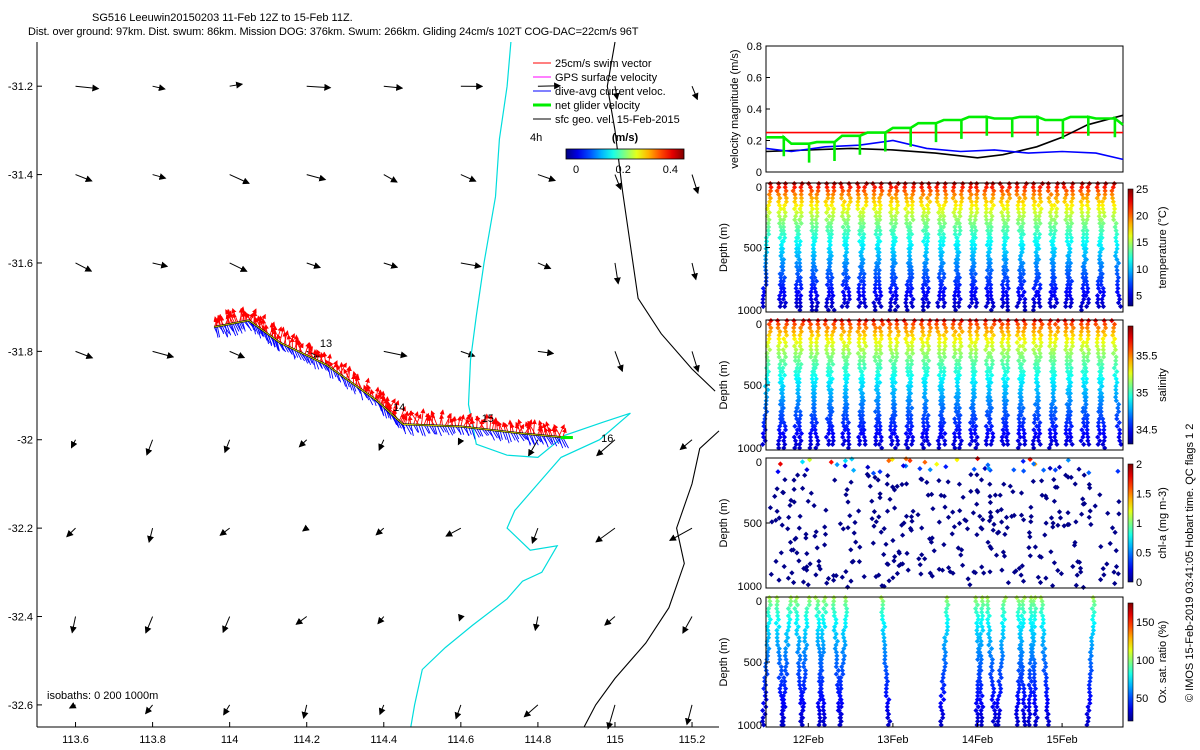  What do you see at coordinates (1142, 243) in the screenshot?
I see `temperature-colorbar-tick-label: 15` at bounding box center [1142, 243].